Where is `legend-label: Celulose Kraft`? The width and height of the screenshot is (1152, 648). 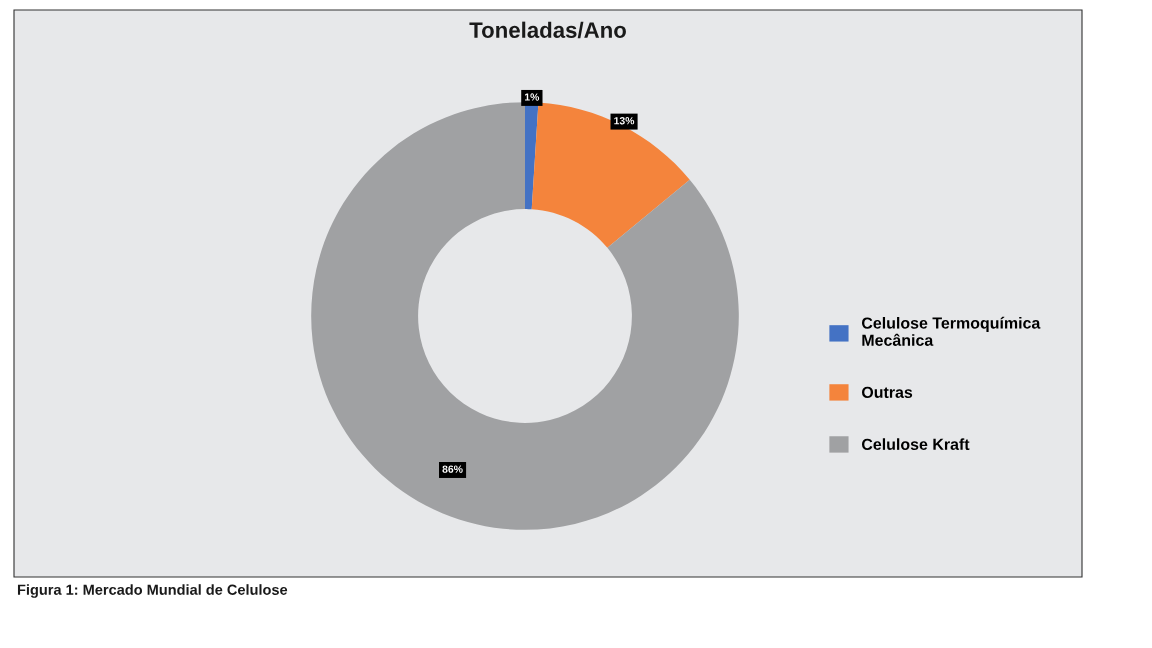 legend-label: Celulose Kraft is located at coordinates (915, 444).